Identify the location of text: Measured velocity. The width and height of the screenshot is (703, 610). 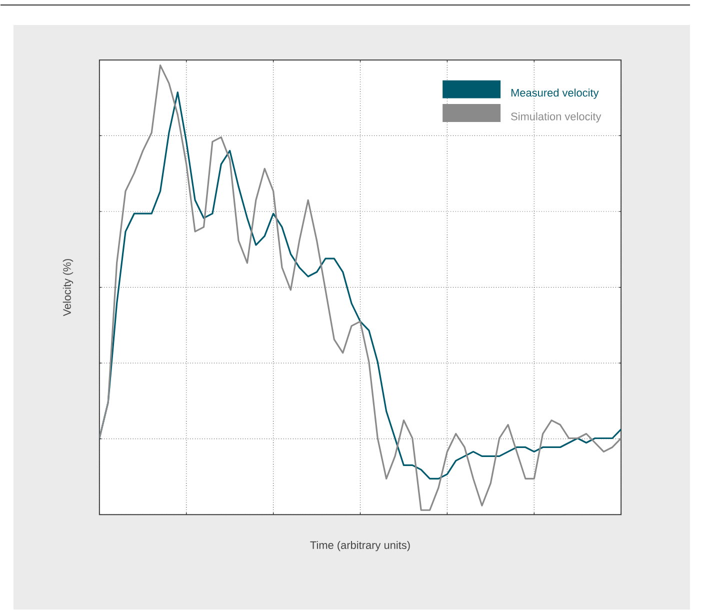
(555, 94).